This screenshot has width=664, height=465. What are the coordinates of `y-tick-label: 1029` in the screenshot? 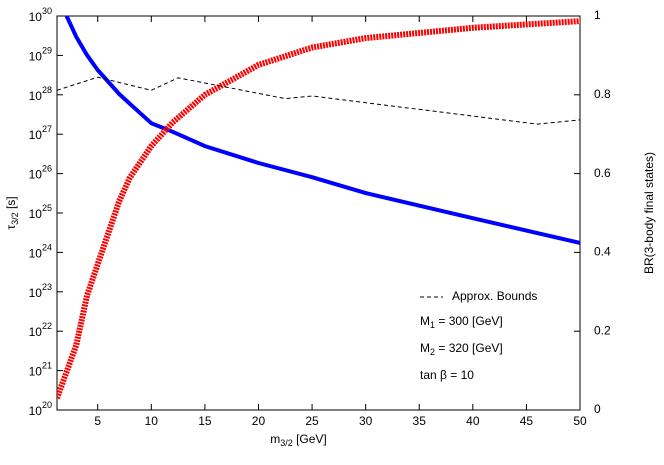 It's located at (40, 55).